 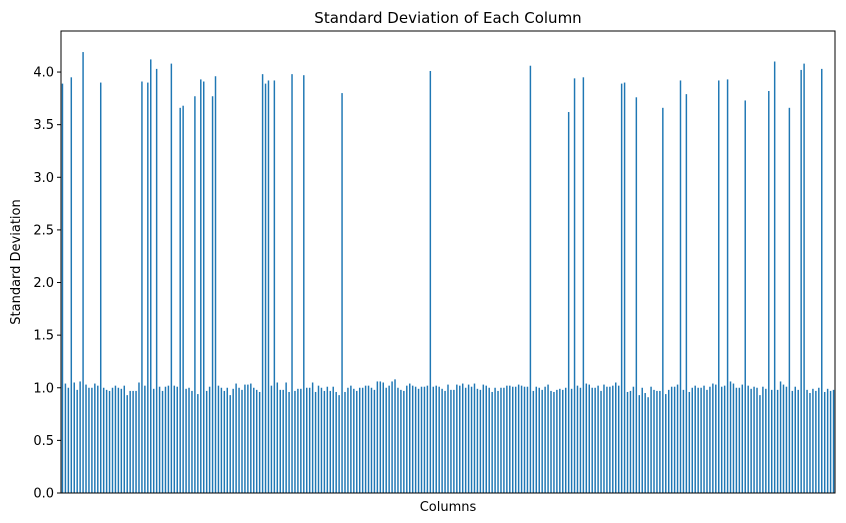 What do you see at coordinates (447, 18) in the screenshot?
I see `chart-title: Standard Deviation of Each Column` at bounding box center [447, 18].